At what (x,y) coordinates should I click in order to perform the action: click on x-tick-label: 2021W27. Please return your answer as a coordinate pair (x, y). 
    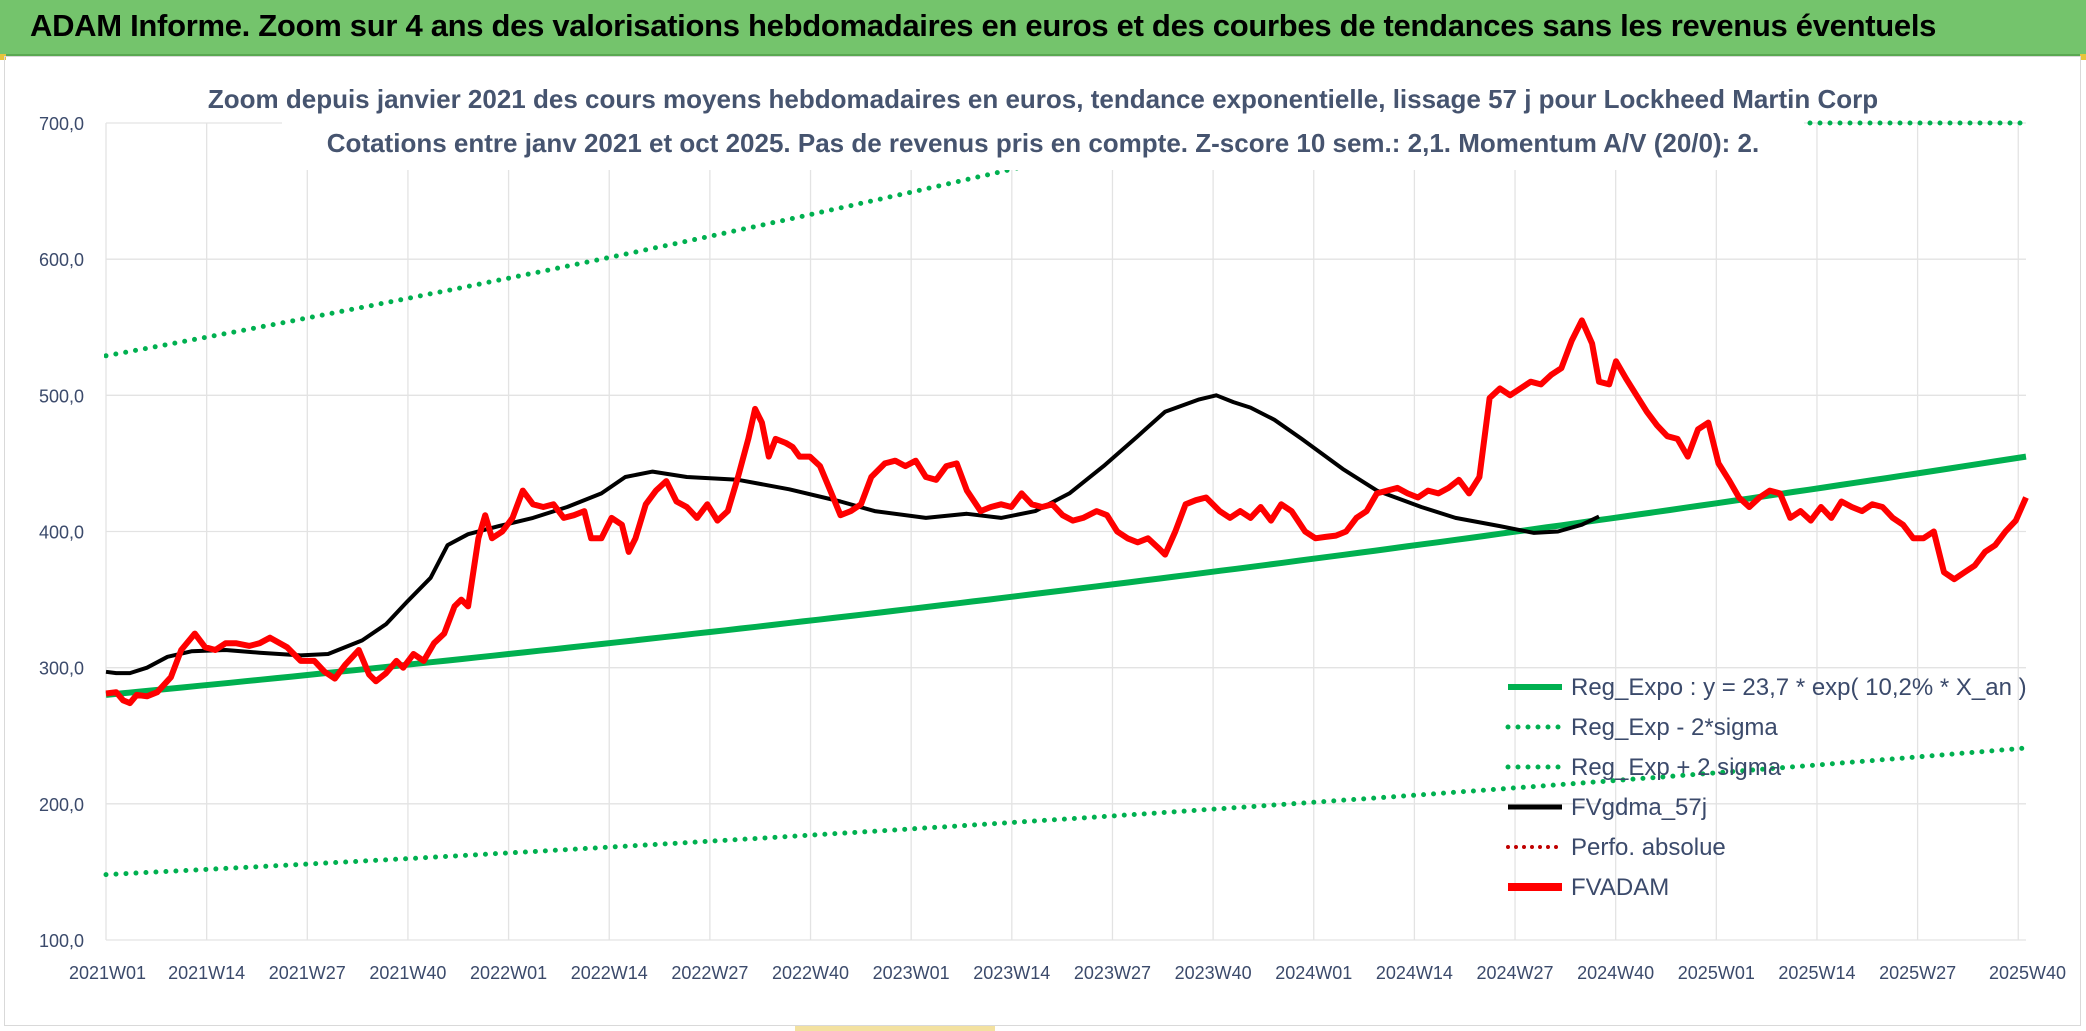
    Looking at the image, I should click on (307, 973).